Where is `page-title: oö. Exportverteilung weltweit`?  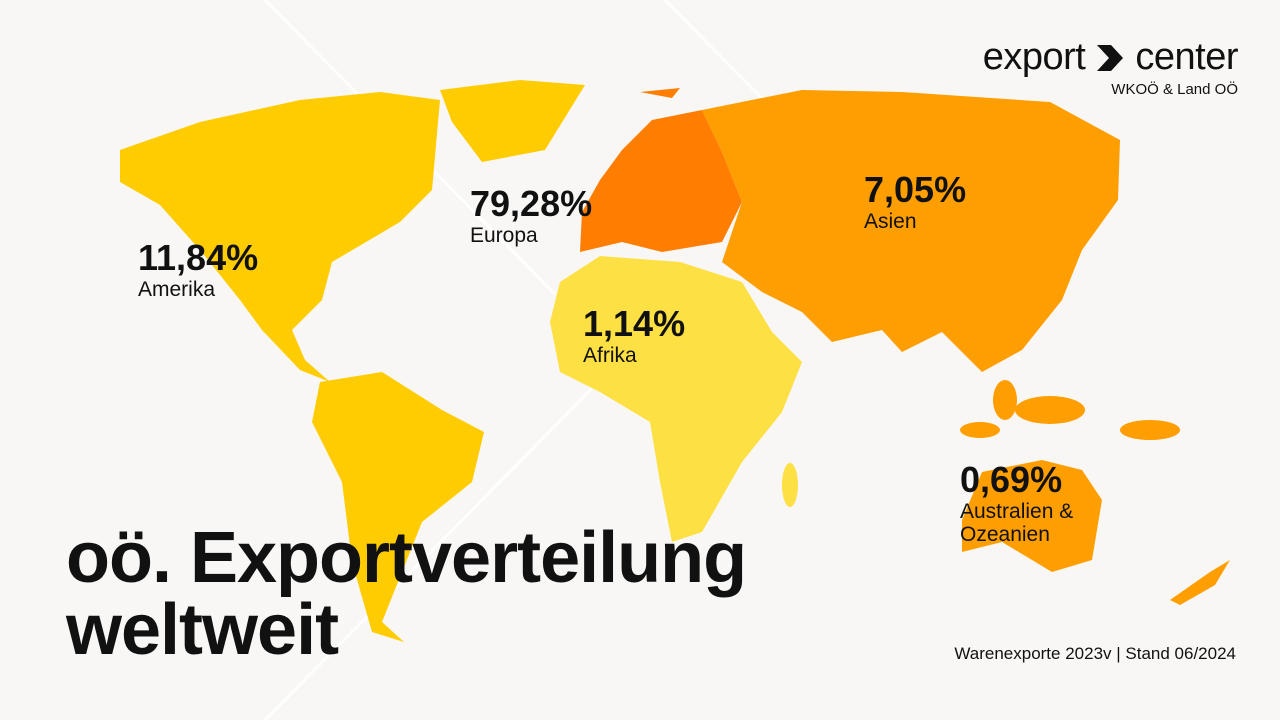
page-title: oö. Exportverteilung weltweit is located at coordinates (406, 594).